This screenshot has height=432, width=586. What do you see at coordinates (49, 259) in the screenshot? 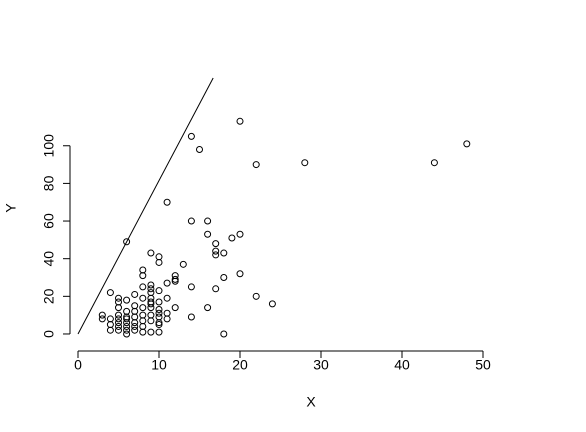
I see `y-tick-label: 40` at bounding box center [49, 259].